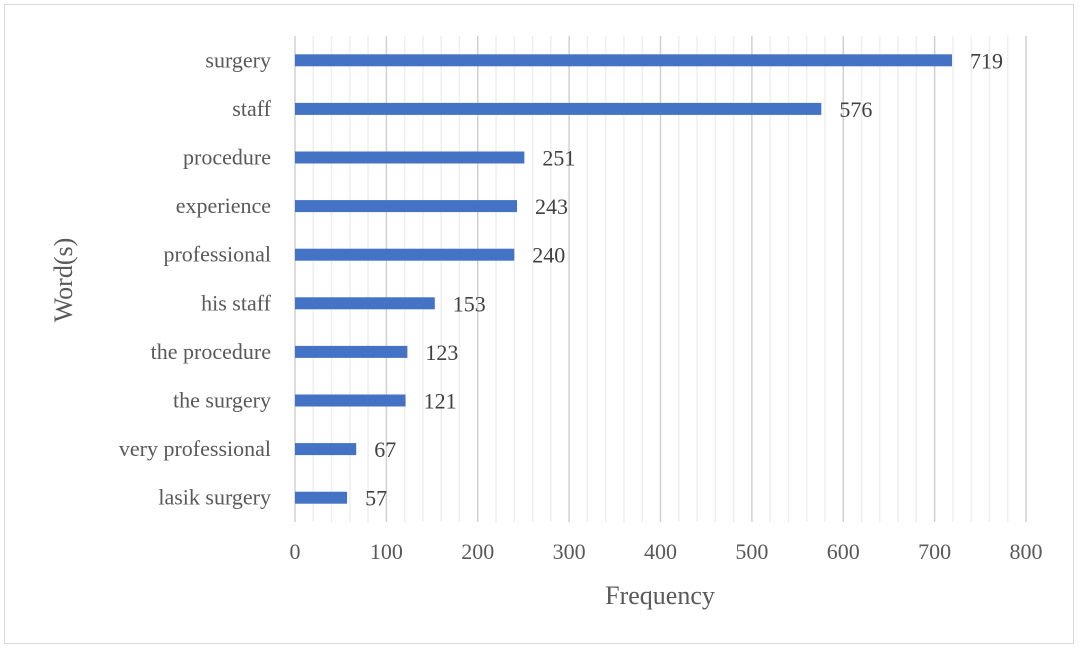 Image resolution: width=1080 pixels, height=650 pixels. Describe the element at coordinates (558, 158) in the screenshot. I see `value-label: 251` at that location.